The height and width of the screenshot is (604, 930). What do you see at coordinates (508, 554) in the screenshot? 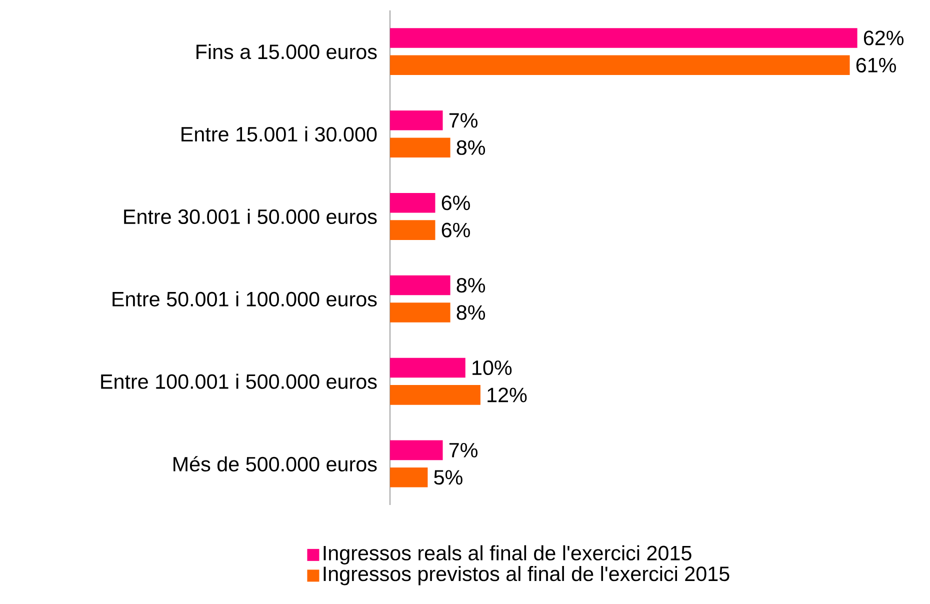
I see `legend-label: Ingressos reals al final de l'exercici 2015` at bounding box center [508, 554].